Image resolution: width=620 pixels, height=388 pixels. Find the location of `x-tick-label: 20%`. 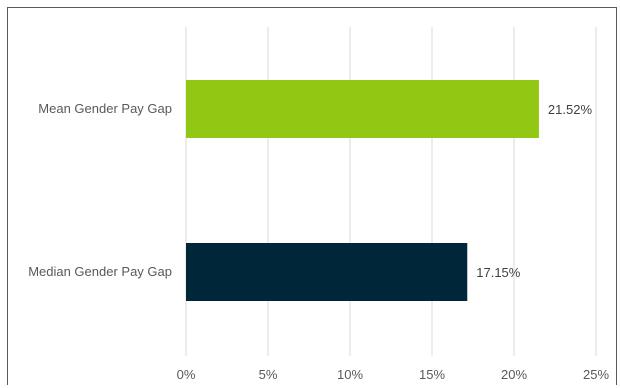

x-tick-label: 20% is located at coordinates (514, 374).